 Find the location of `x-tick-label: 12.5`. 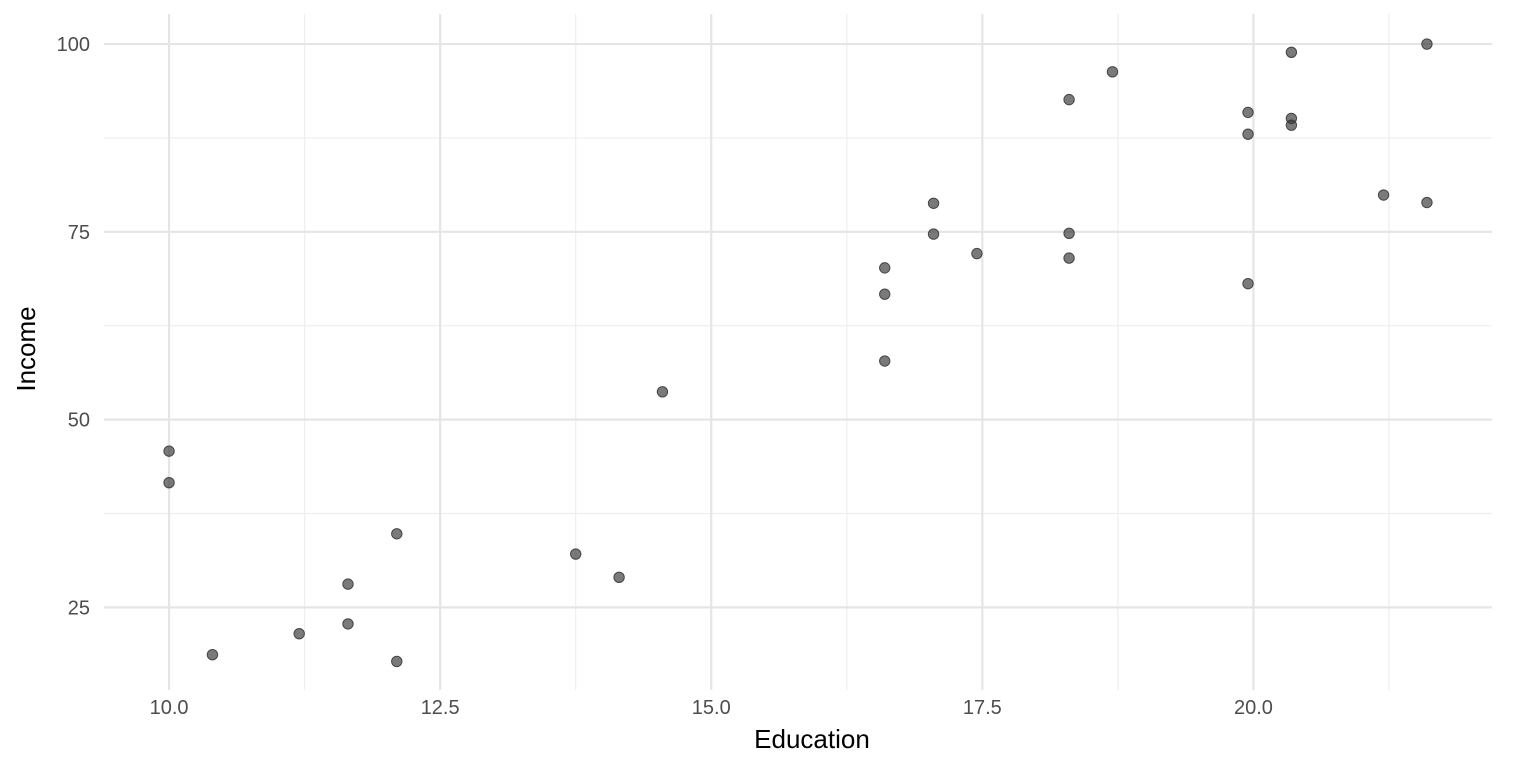

x-tick-label: 12.5 is located at coordinates (440, 708).